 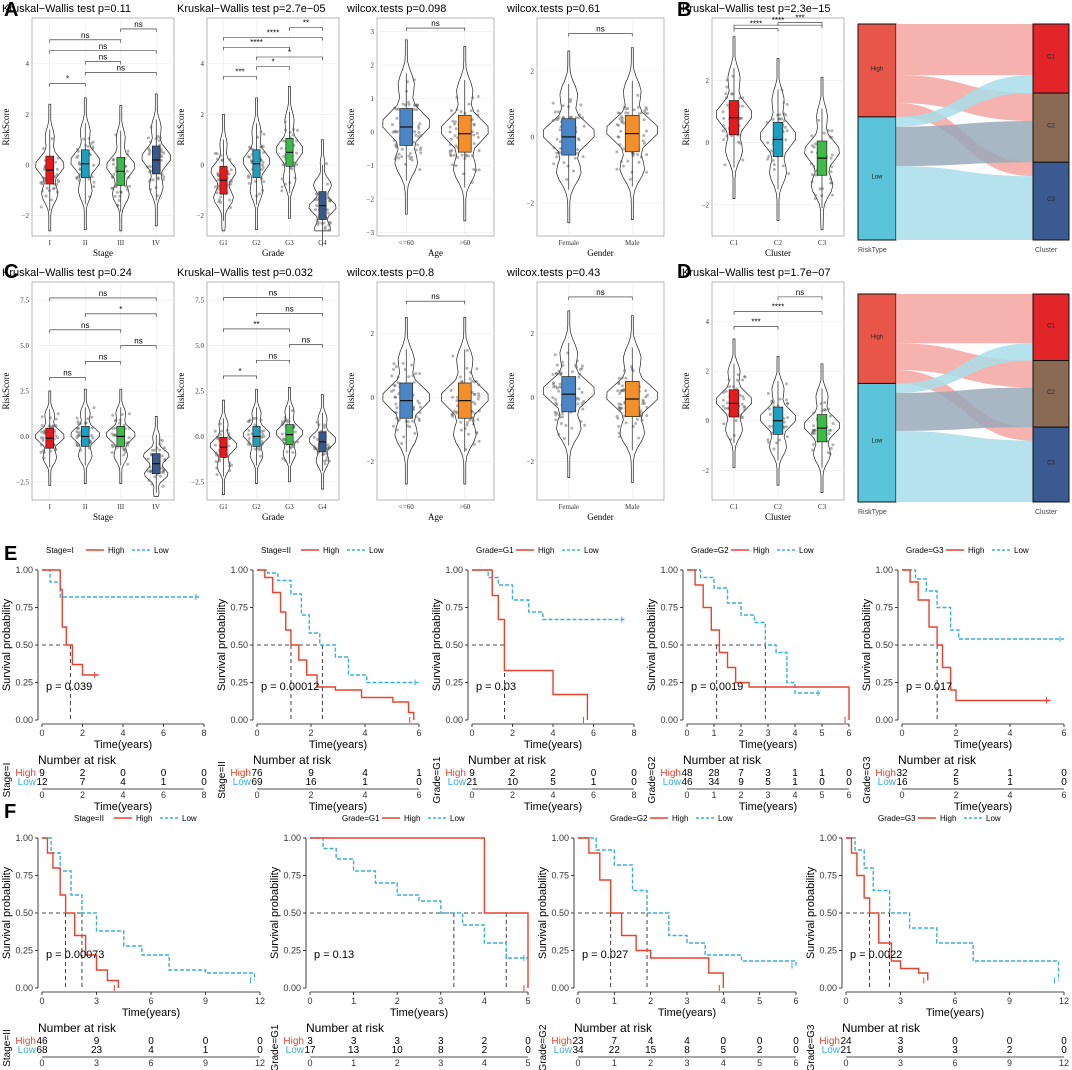 What do you see at coordinates (406, 243) in the screenshot?
I see `x-tick-label: <=60` at bounding box center [406, 243].